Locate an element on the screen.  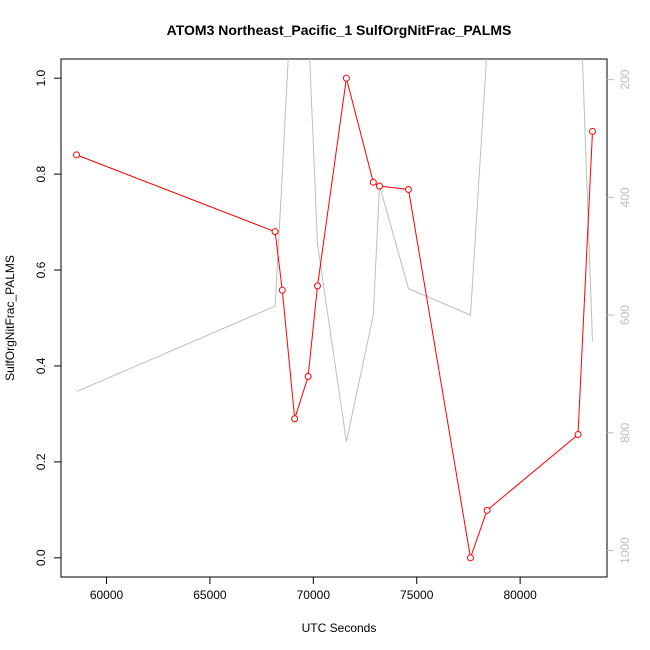
x-tick-label: 75000 is located at coordinates (417, 595).